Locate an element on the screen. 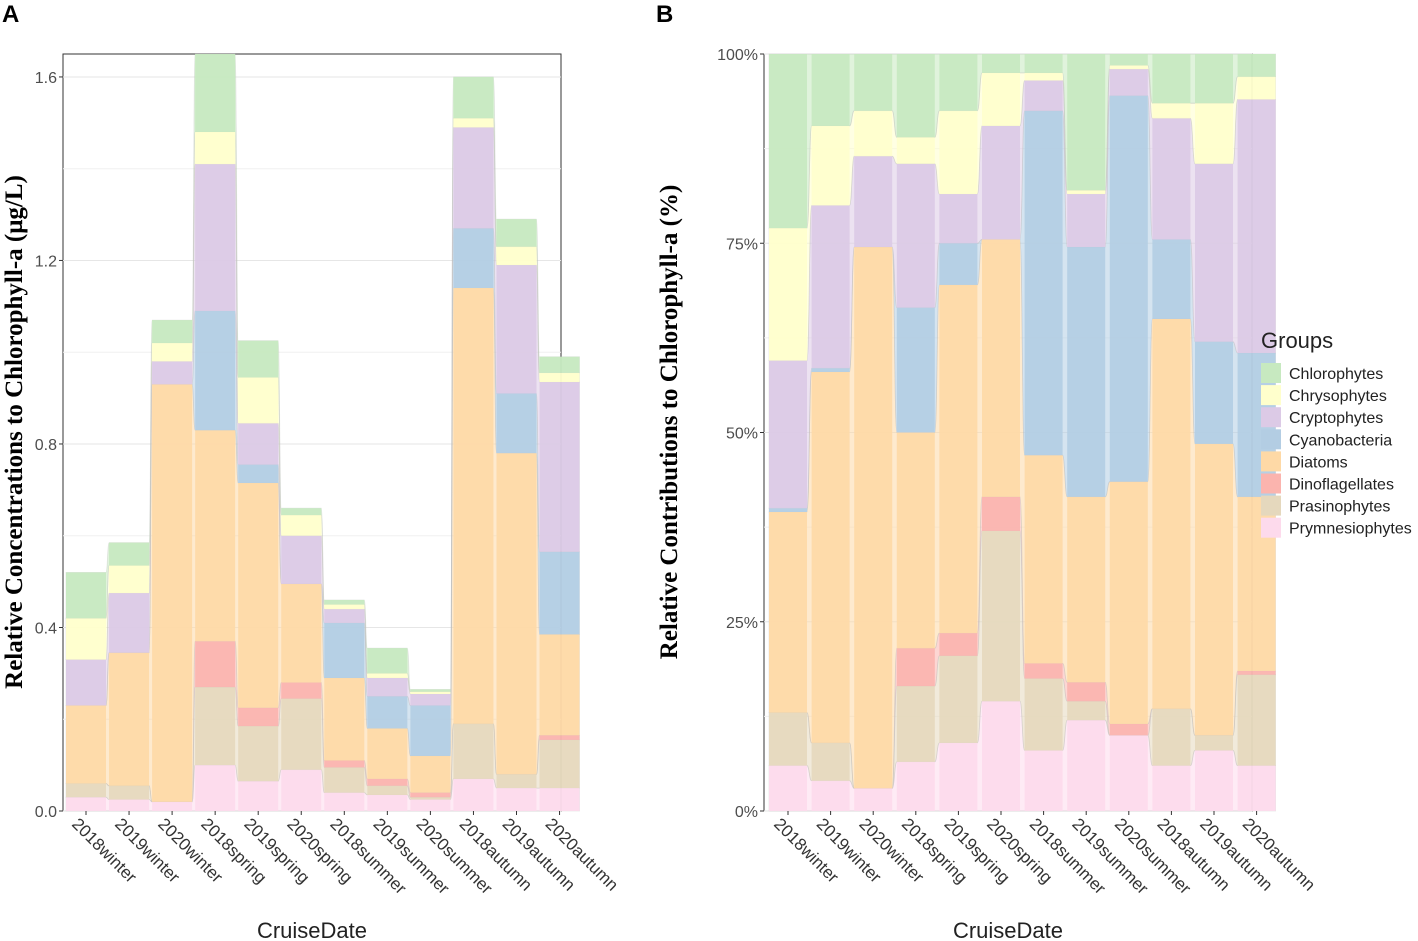 The image size is (1418, 941). legend-swatch-cyanobacteria is located at coordinates (1271, 439).